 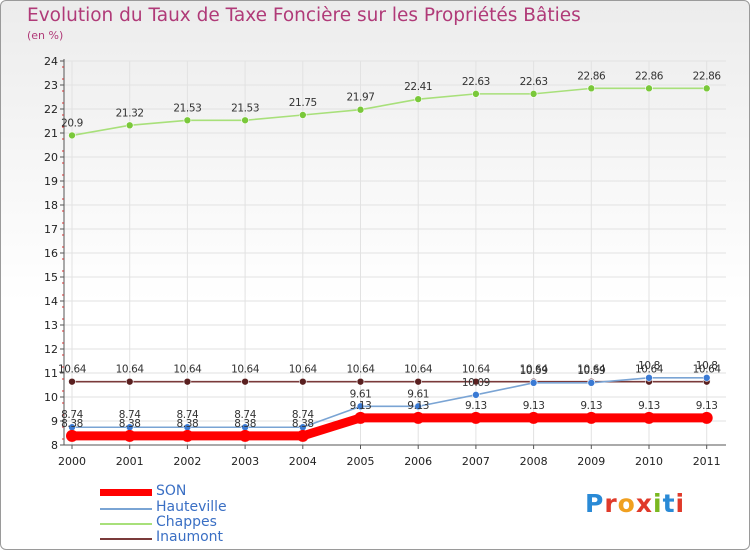 What do you see at coordinates (51, 301) in the screenshot?
I see `y-tick-label: 14` at bounding box center [51, 301].